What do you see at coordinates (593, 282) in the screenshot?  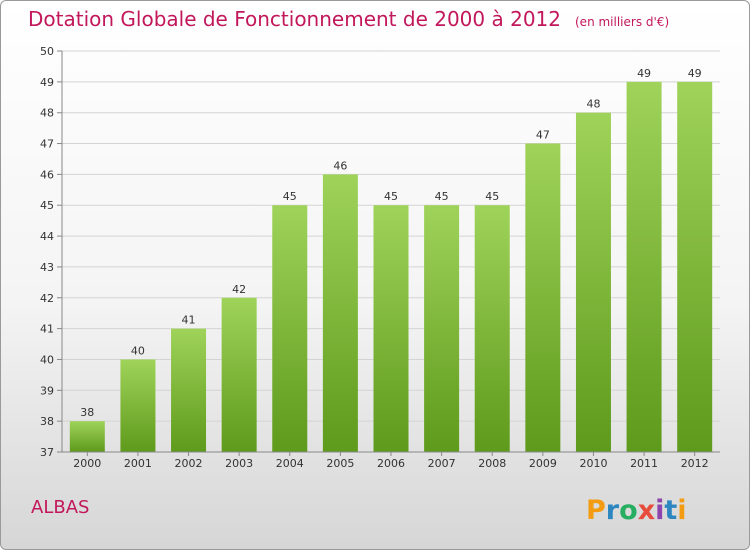 I see `bar-2010` at bounding box center [593, 282].